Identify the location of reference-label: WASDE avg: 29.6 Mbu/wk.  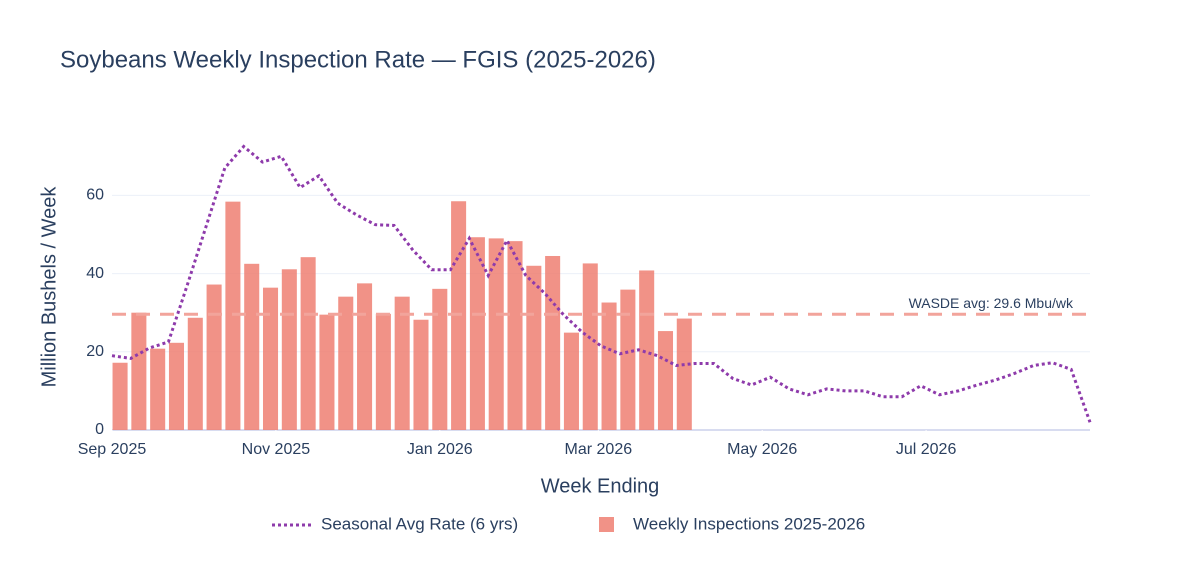
(991, 303).